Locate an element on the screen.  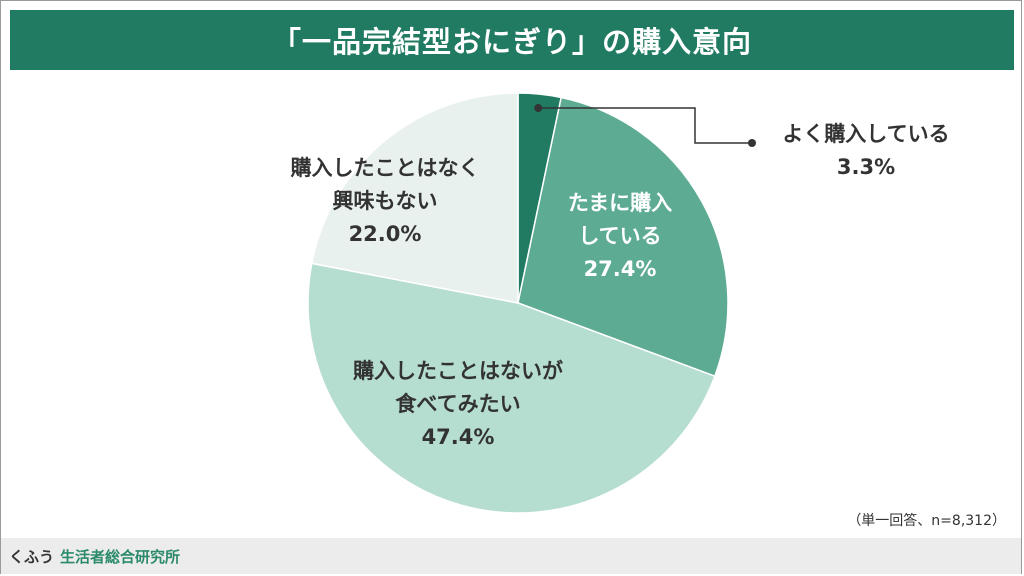
slice-category-label: 食べてみたい is located at coordinates (457, 404).